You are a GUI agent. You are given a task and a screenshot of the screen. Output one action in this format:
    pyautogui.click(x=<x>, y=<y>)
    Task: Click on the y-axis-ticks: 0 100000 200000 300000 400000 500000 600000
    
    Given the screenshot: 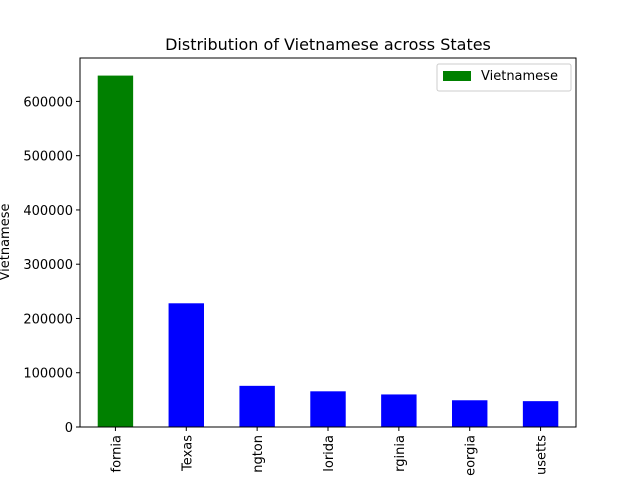 What is the action you would take?
    pyautogui.click(x=51, y=265)
    